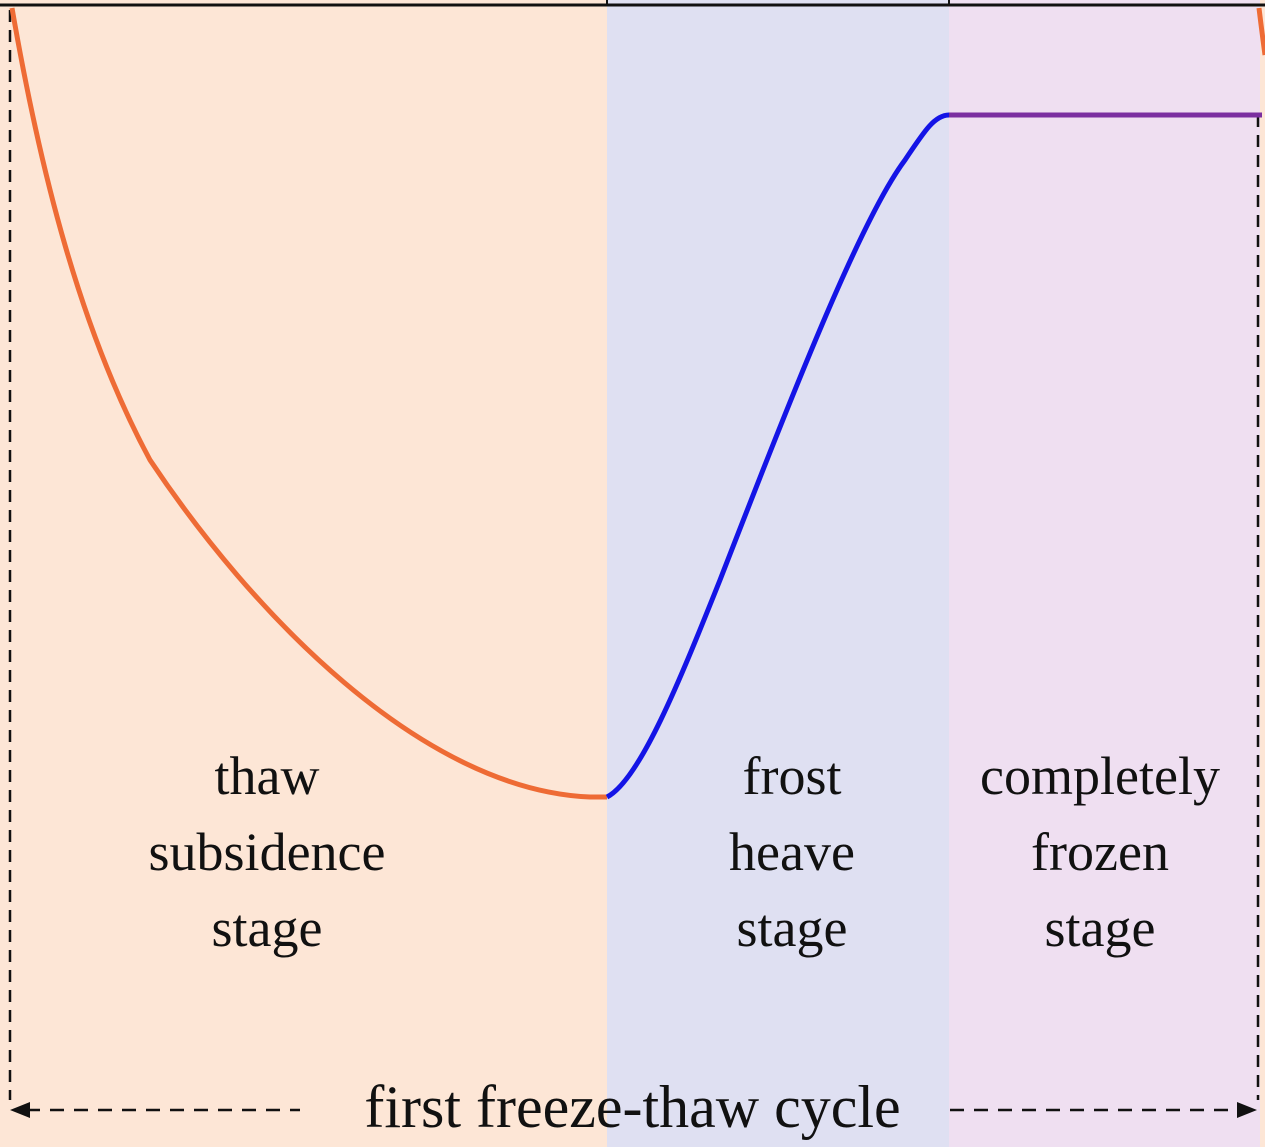 This screenshot has height=1147, width=1265. What do you see at coordinates (20, 1110) in the screenshot?
I see `cycle-arrow-left-head` at bounding box center [20, 1110].